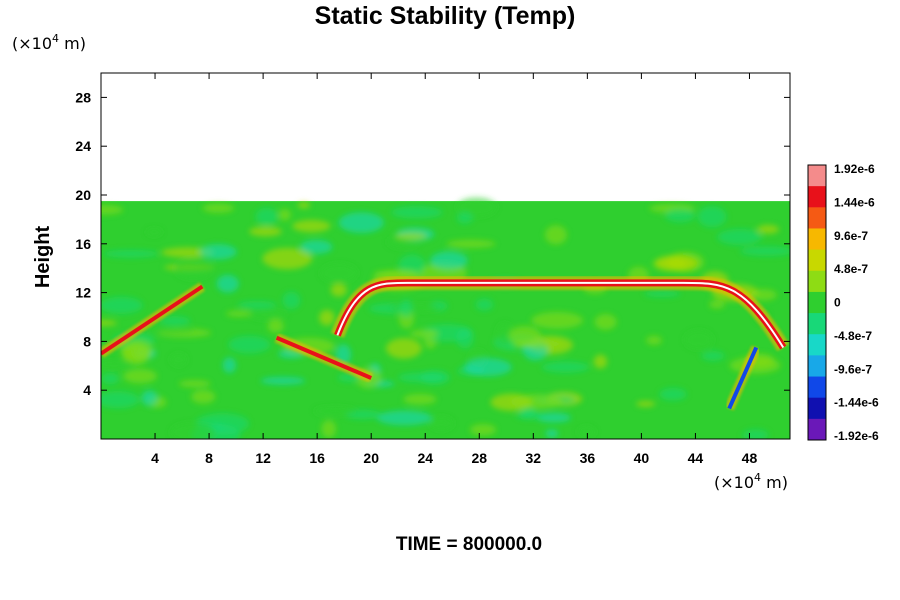 This screenshot has width=900, height=600. Describe the element at coordinates (856, 403) in the screenshot. I see `colorbar-label: -1.44e-6` at that location.